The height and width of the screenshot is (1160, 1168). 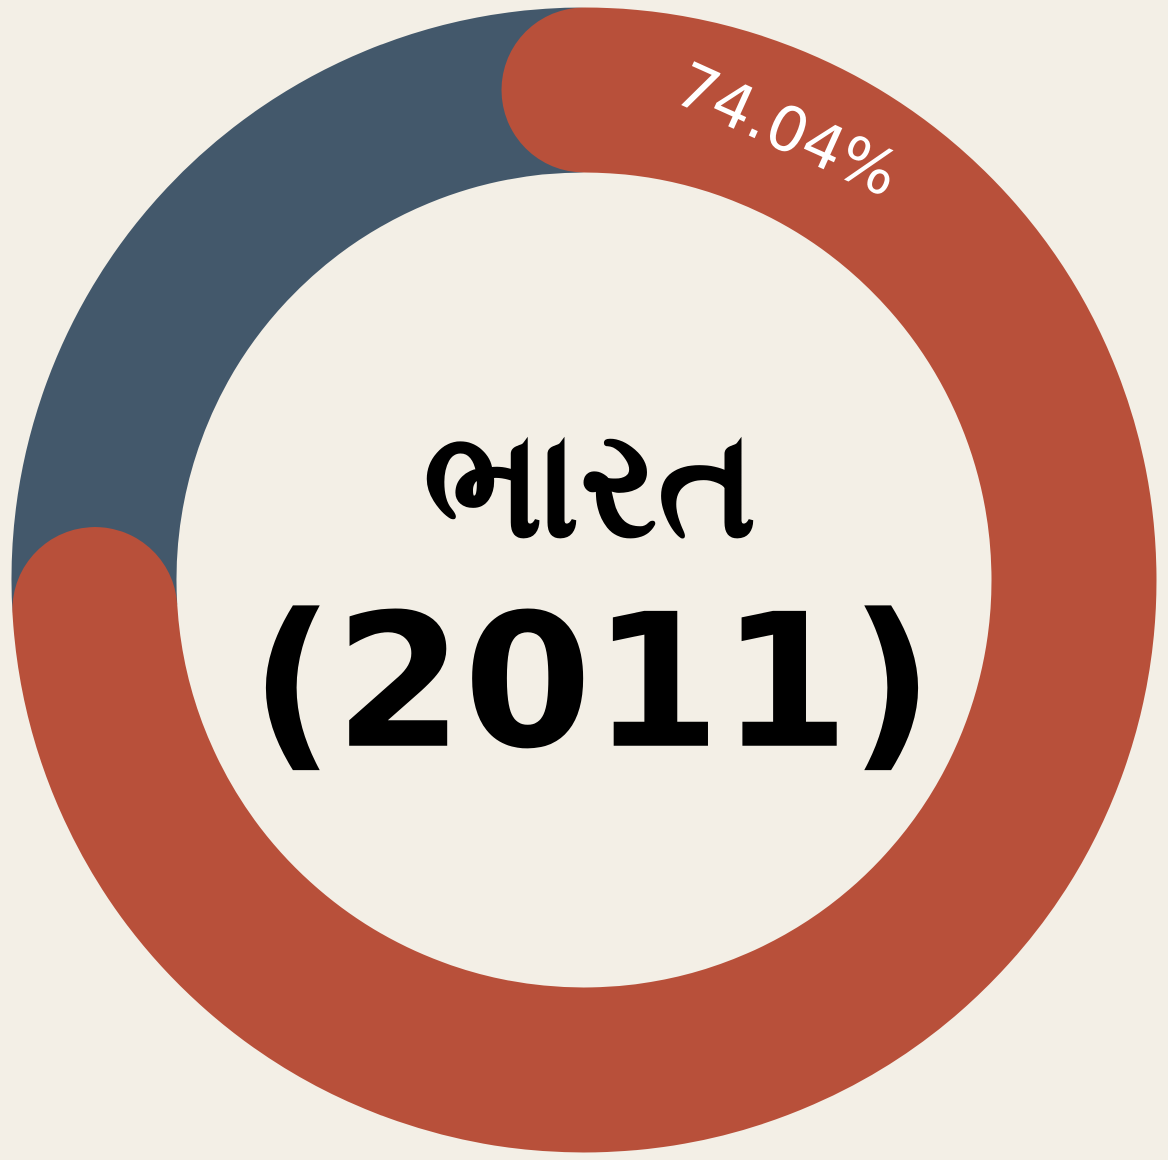 I want to click on chart-title: ભારત, so click(x=590, y=485).